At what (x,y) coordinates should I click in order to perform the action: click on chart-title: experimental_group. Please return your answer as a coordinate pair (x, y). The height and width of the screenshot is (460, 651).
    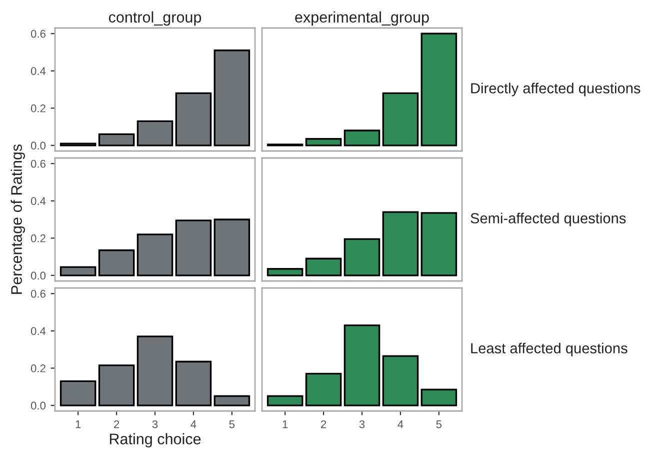
    Looking at the image, I should click on (362, 18).